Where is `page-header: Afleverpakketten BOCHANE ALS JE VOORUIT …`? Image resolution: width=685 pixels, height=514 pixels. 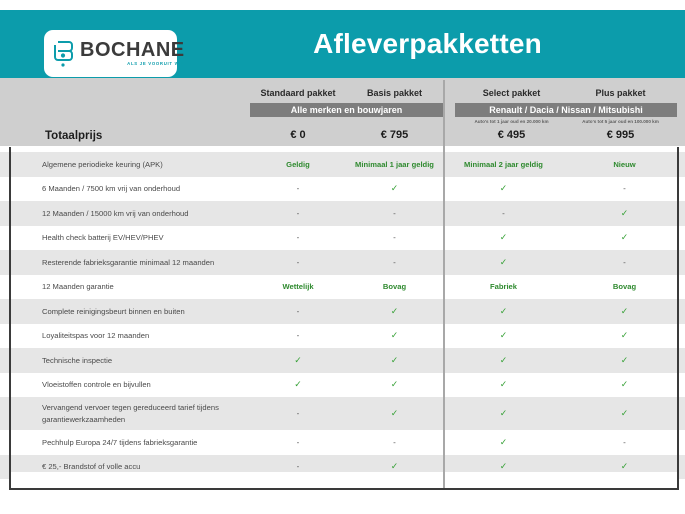
page-header: Afleverpakketten BOCHANE ALS JE VOORUIT … is located at coordinates (342, 44).